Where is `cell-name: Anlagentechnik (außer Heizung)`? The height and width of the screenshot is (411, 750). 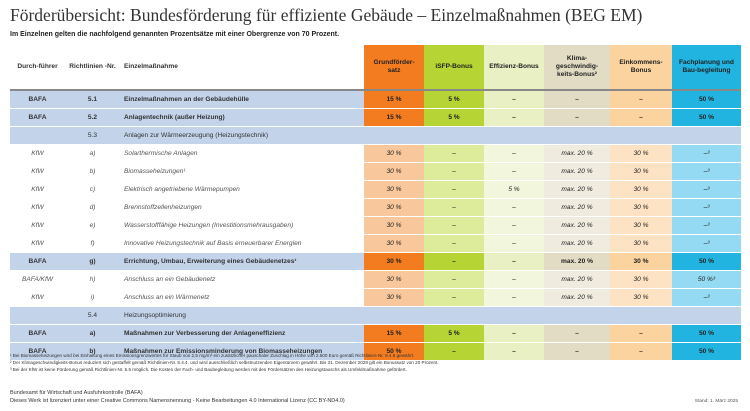 cell-name: Anlagentechnik (außer Heizung) is located at coordinates (242, 117).